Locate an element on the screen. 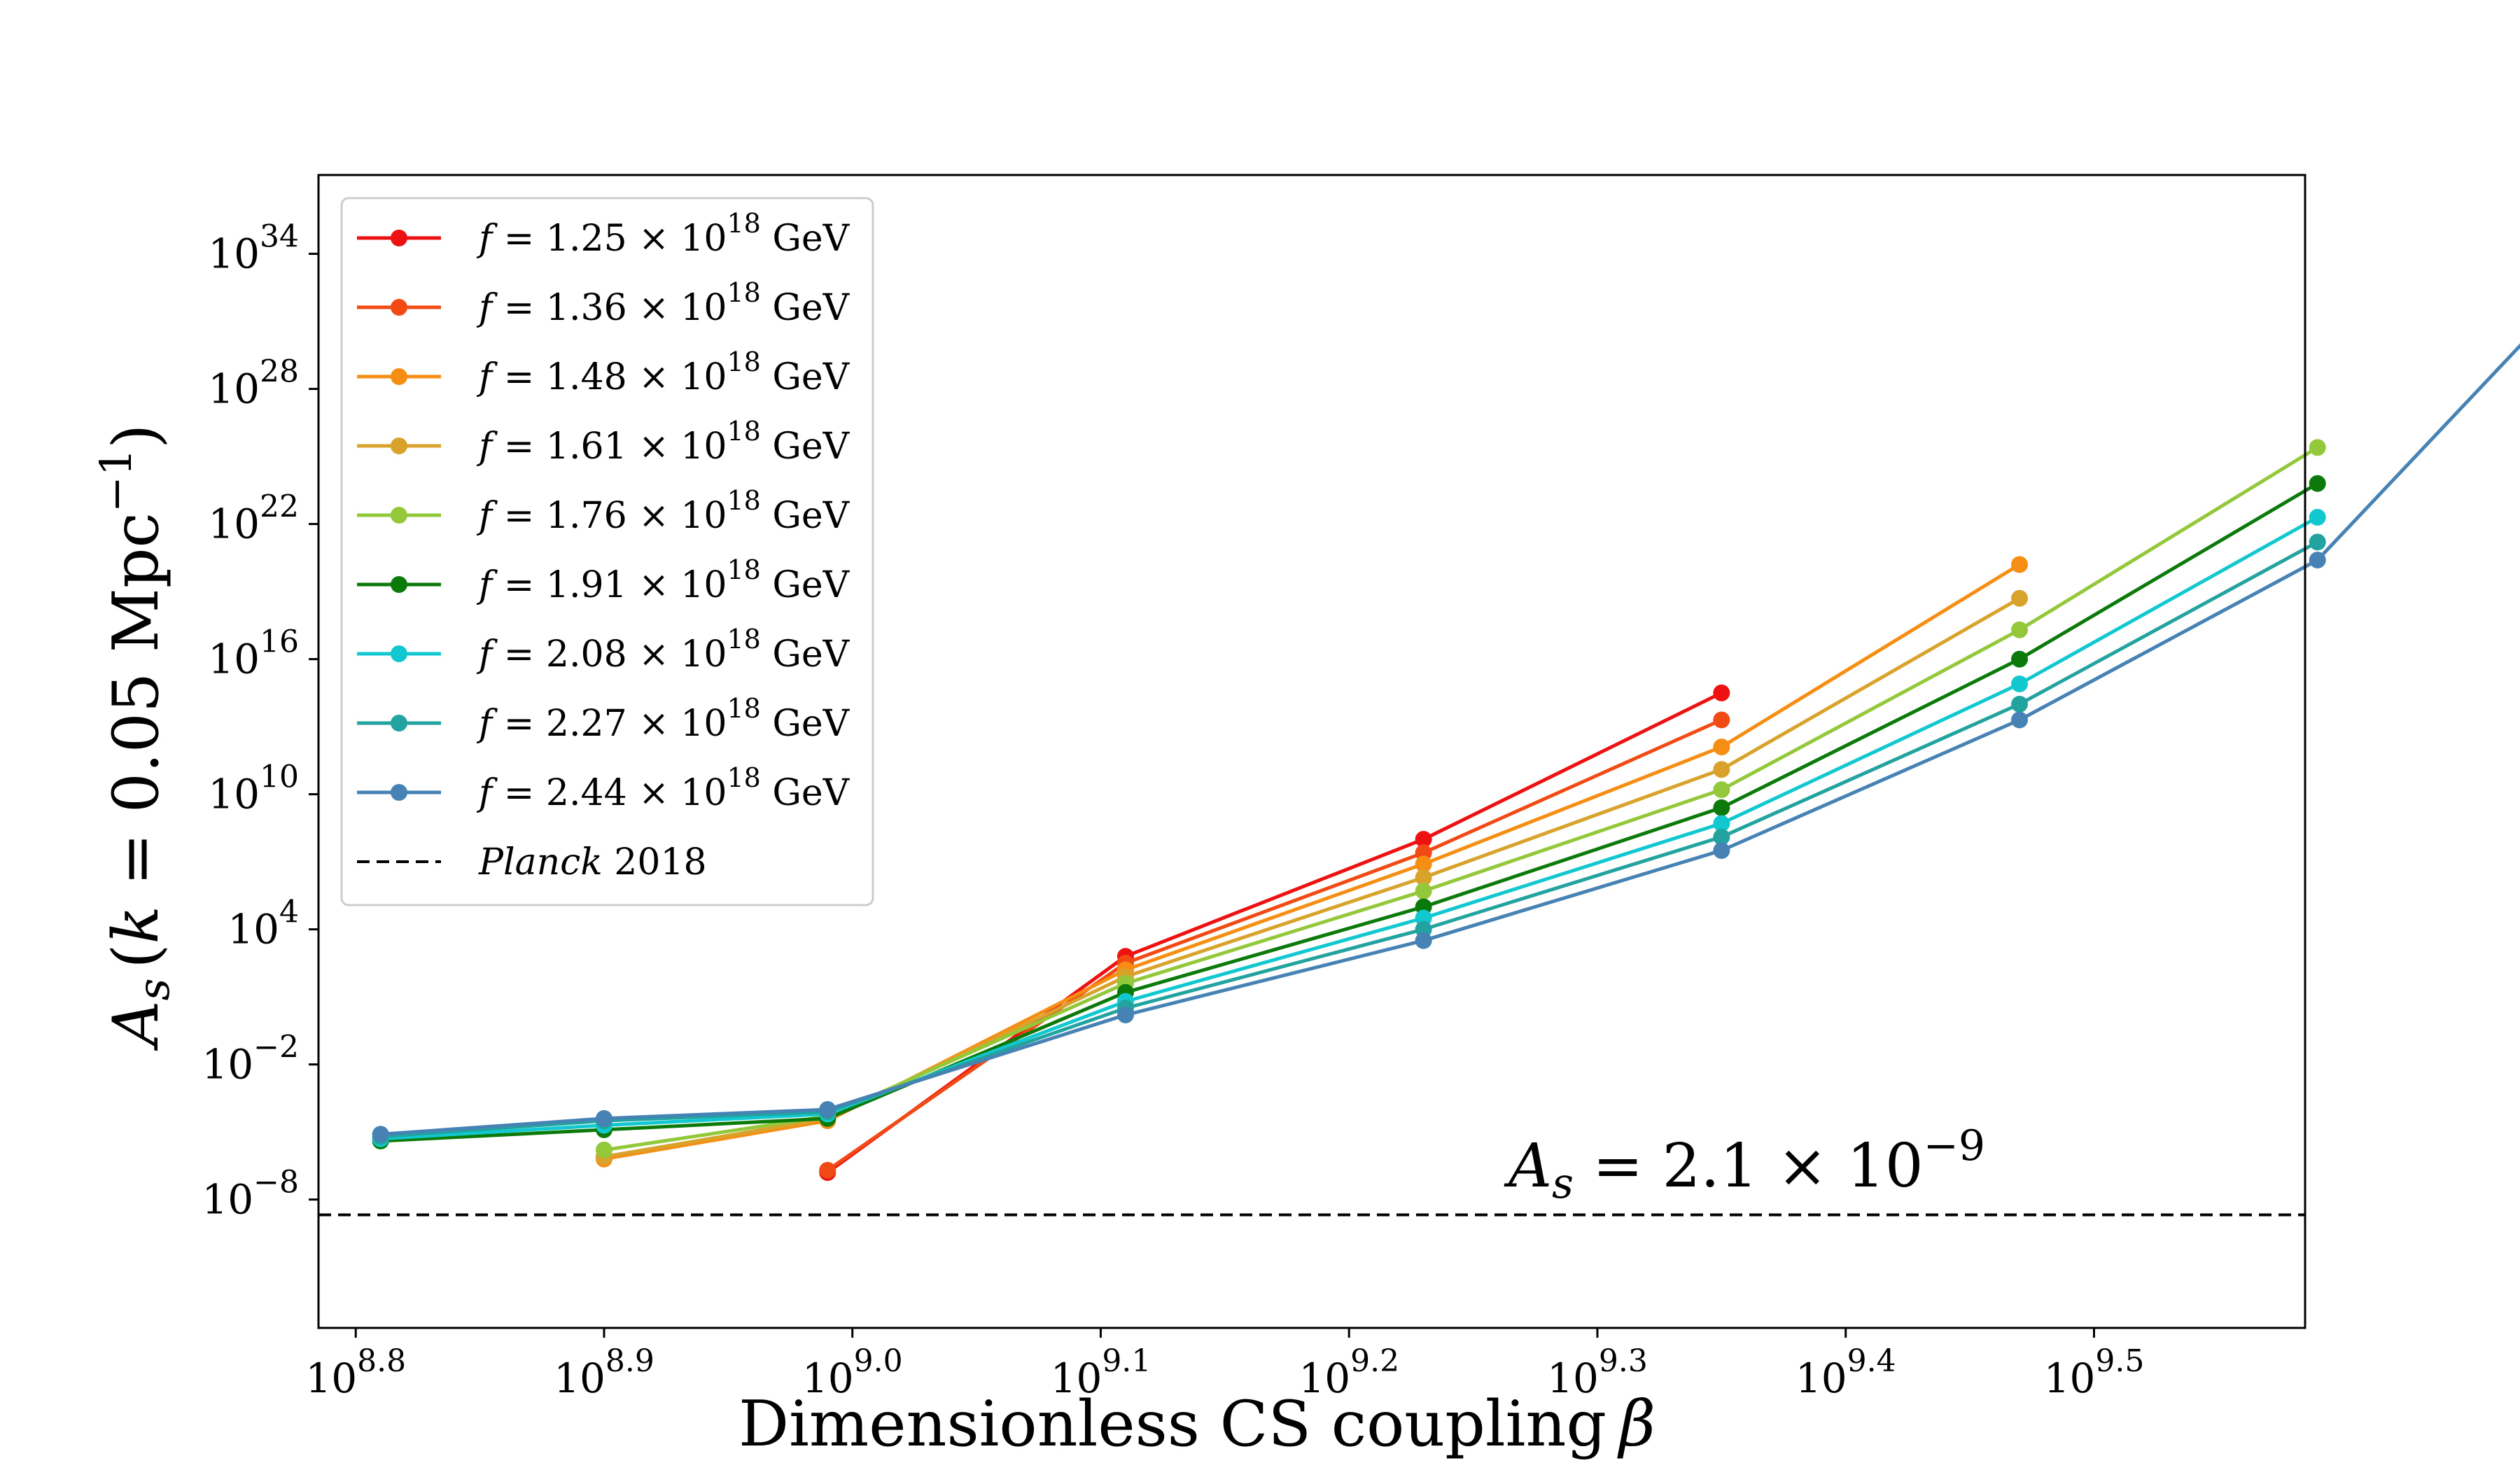 The width and height of the screenshot is (2520, 1470). y-tick-label: 10²² is located at coordinates (253, 518).